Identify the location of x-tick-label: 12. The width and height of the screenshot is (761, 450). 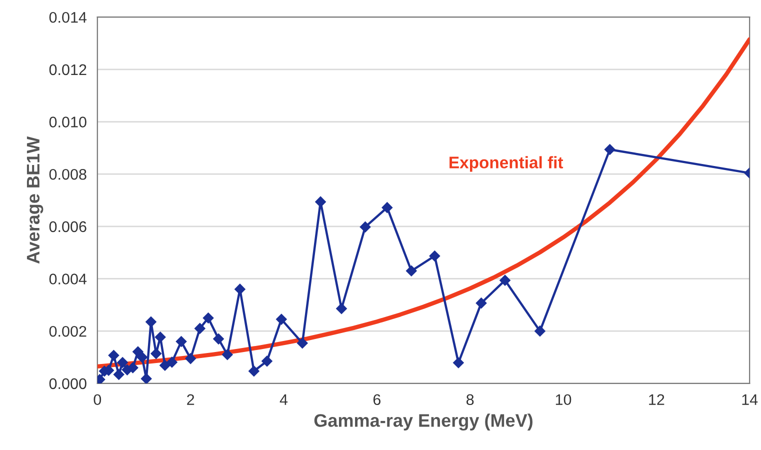
(656, 399).